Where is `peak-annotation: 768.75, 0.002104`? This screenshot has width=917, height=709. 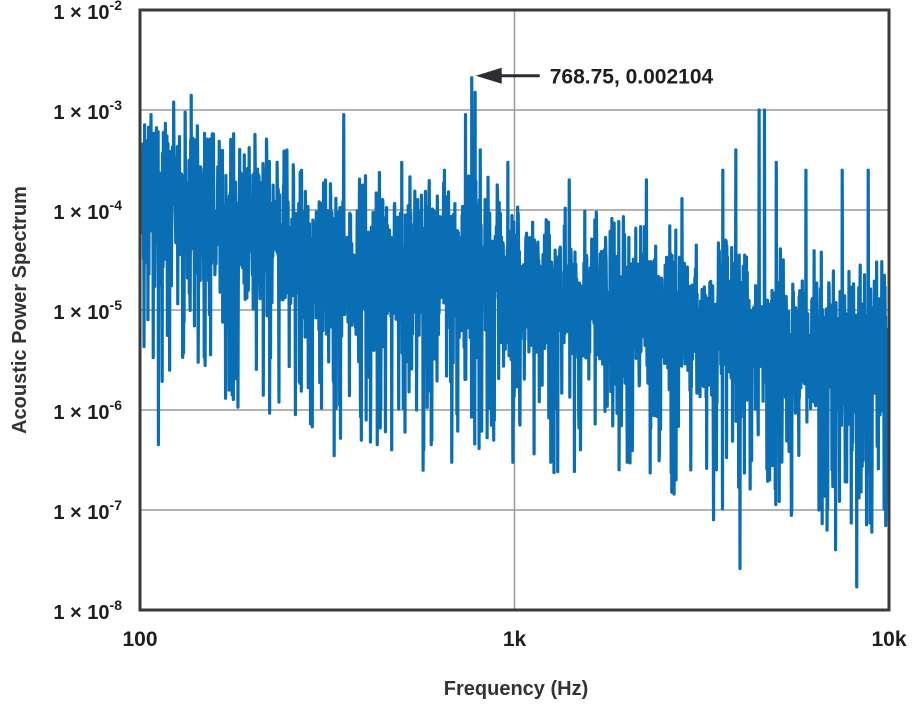 peak-annotation: 768.75, 0.002104 is located at coordinates (594, 77).